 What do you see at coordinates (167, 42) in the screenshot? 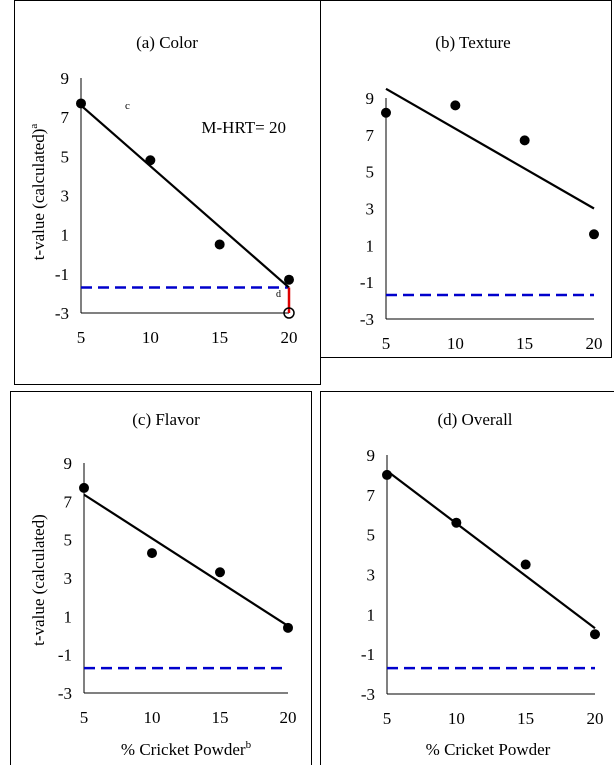
I see `panel-a-title: (a) Color` at bounding box center [167, 42].